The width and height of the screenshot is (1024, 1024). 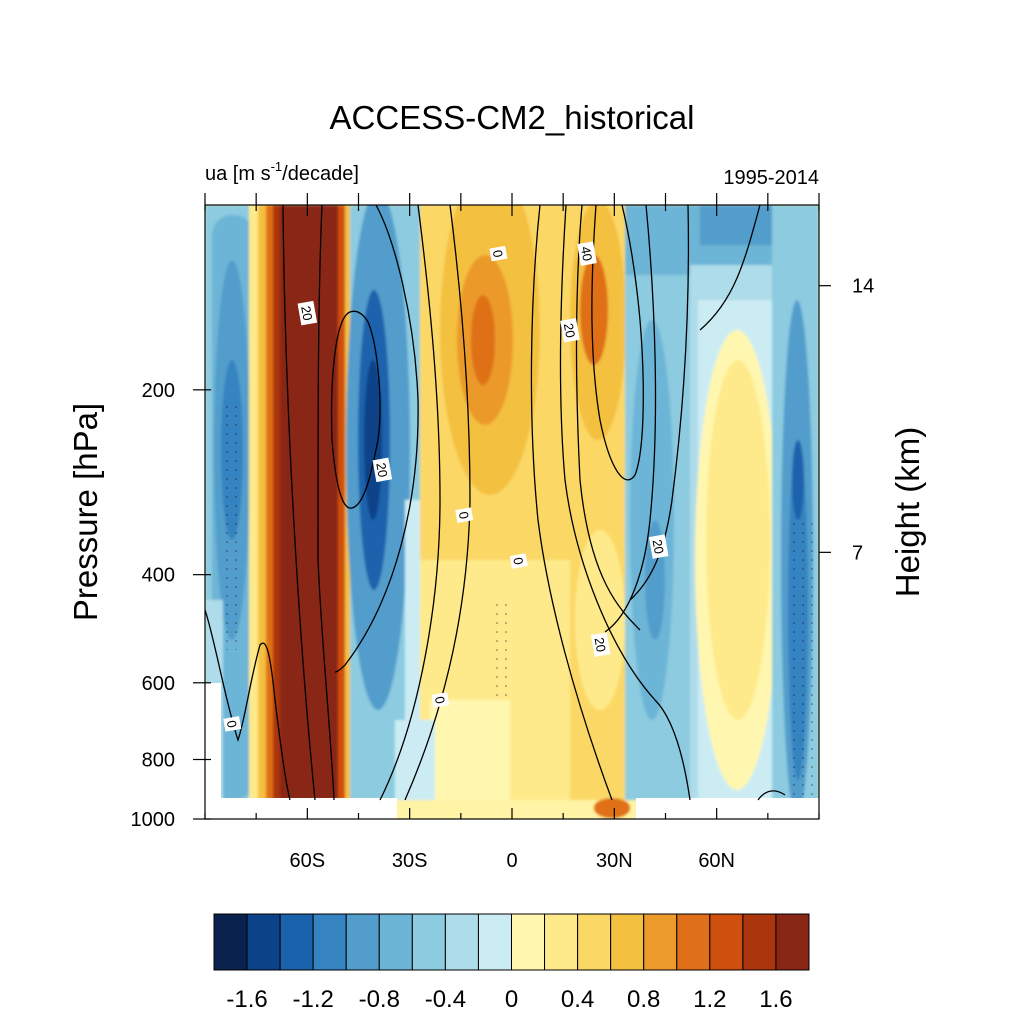 I want to click on contour-label-text: 40, so click(x=586, y=253).